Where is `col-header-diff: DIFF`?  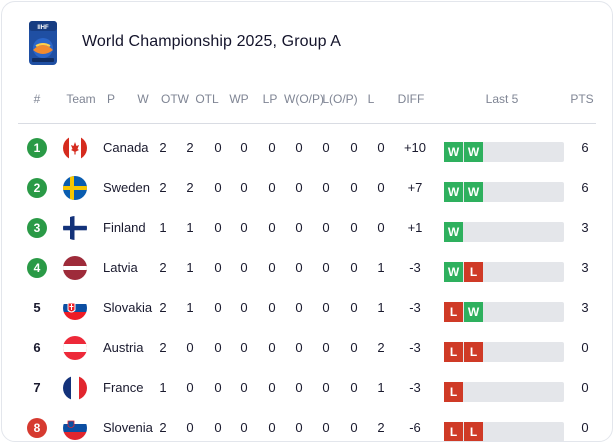 col-header-diff: DIFF is located at coordinates (411, 99).